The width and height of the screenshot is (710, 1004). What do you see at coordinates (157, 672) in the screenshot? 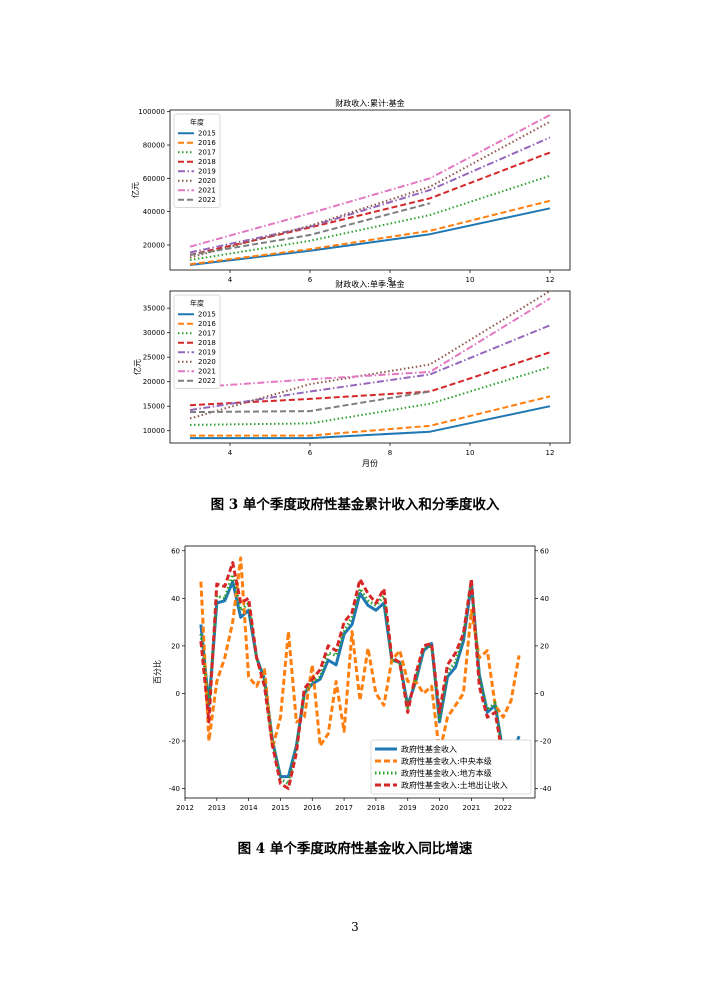
I see `y-axis-label: 百分比` at bounding box center [157, 672].